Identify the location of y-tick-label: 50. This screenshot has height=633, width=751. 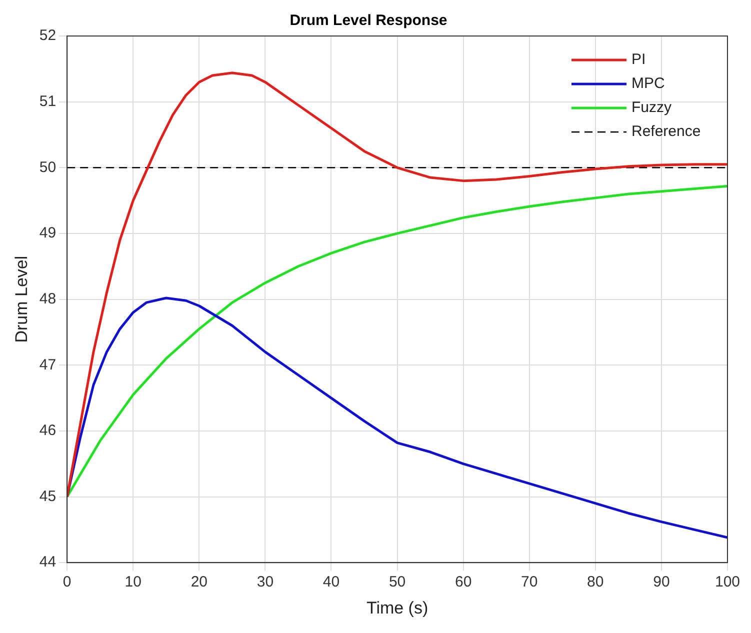
(47, 167).